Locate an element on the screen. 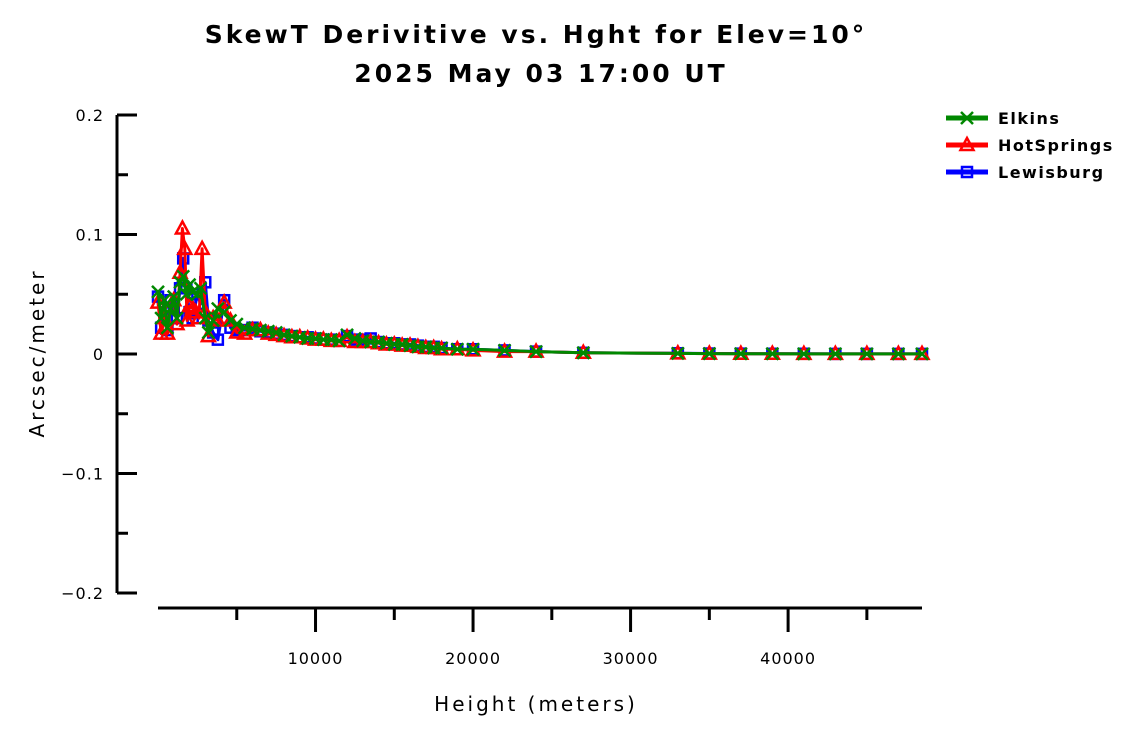  legend: Elkins HotSprings Lewisburg is located at coordinates (1030, 145).